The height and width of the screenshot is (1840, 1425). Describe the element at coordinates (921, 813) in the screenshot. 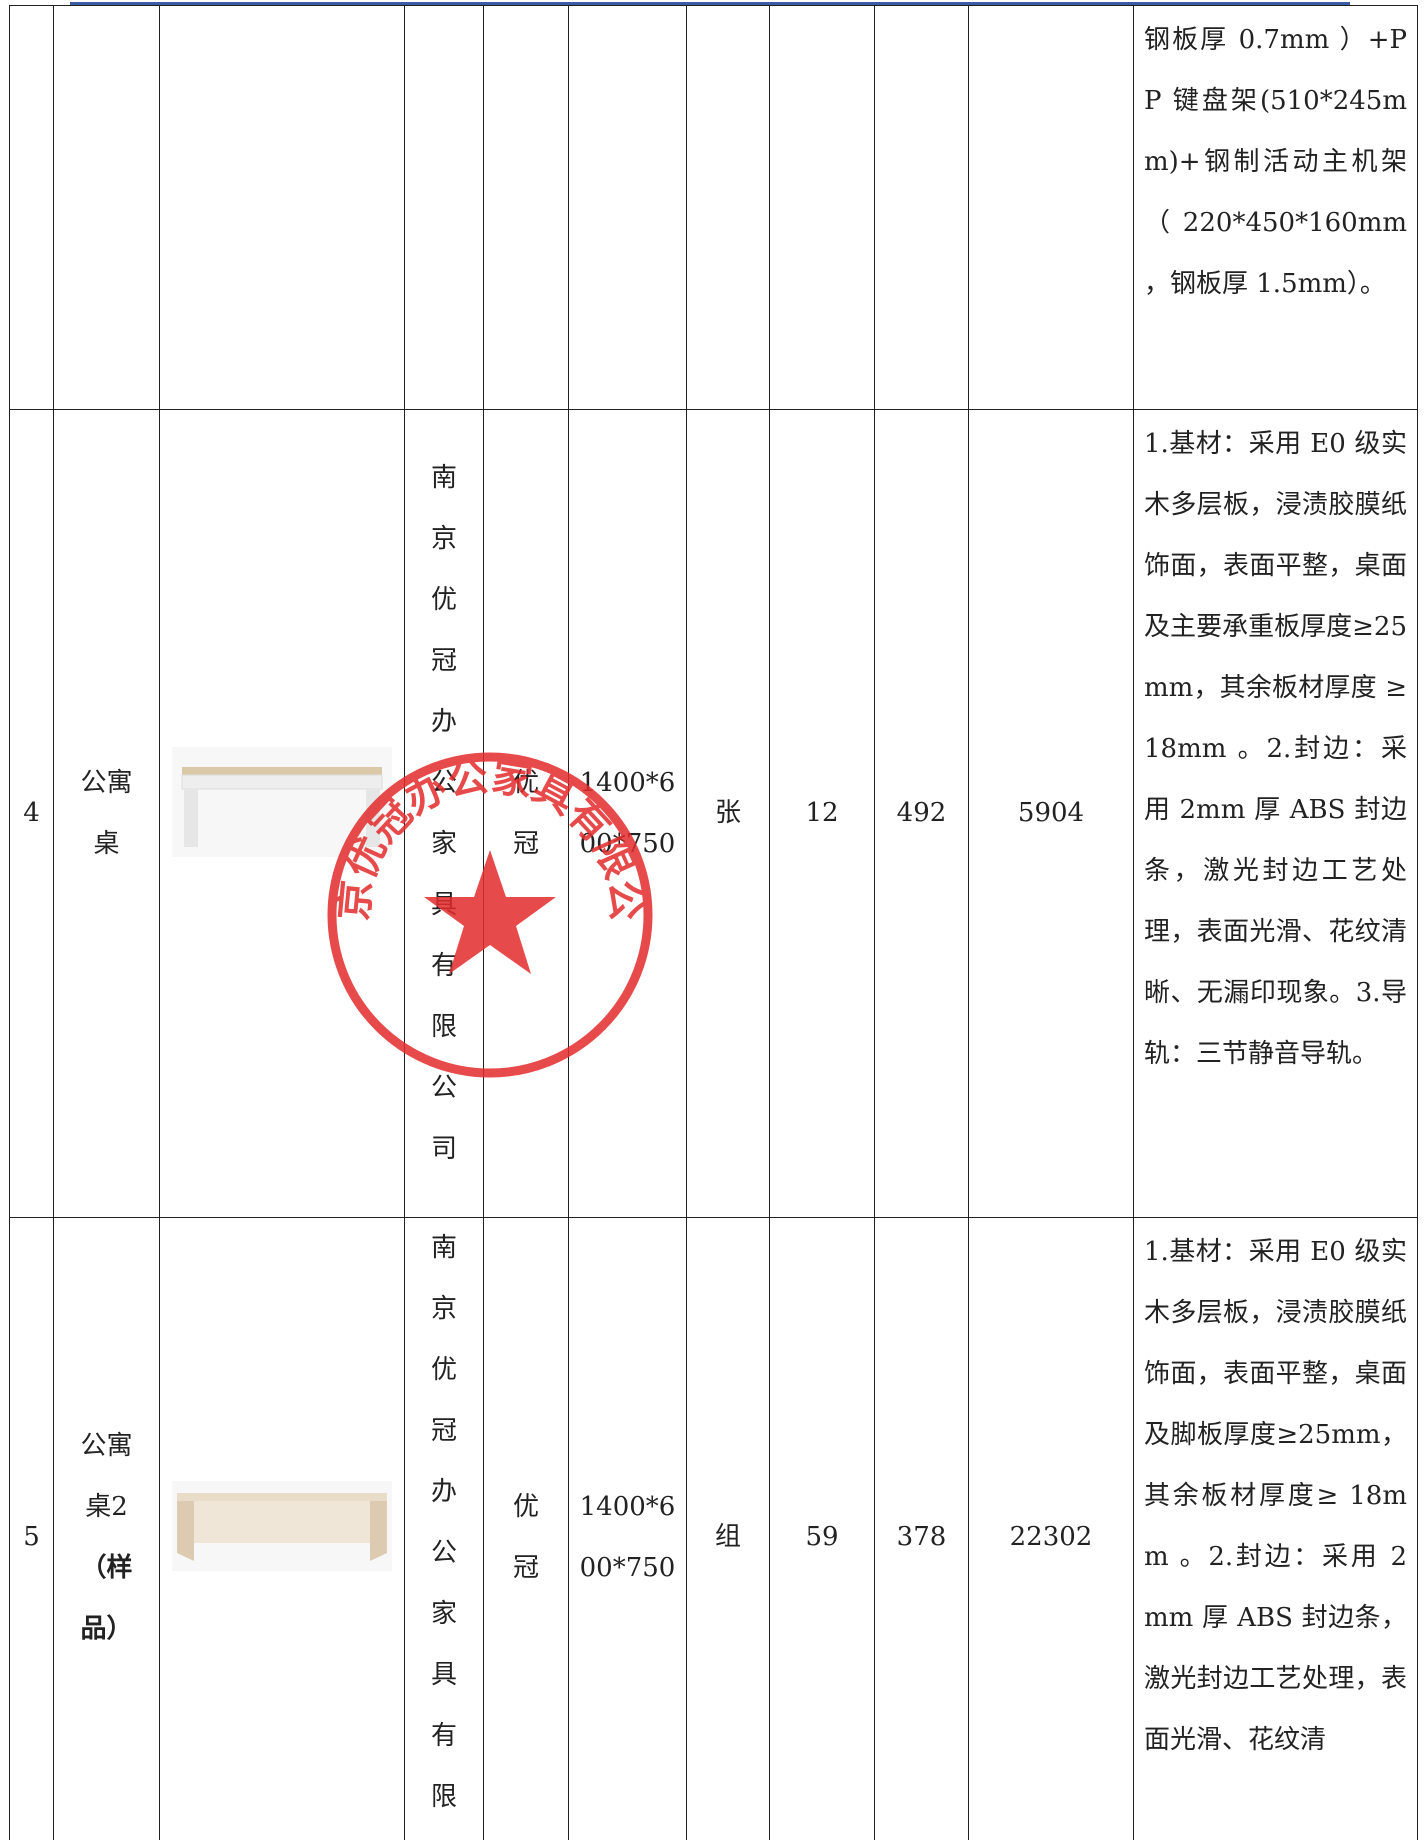

I see `price-cell: 492` at that location.